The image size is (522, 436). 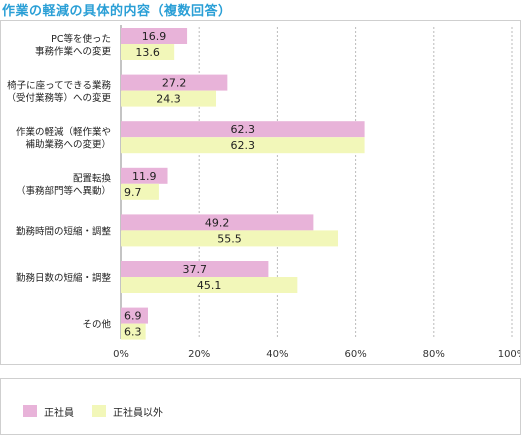 What do you see at coordinates (434, 354) in the screenshot?
I see `x-tick-label: 80%` at bounding box center [434, 354].